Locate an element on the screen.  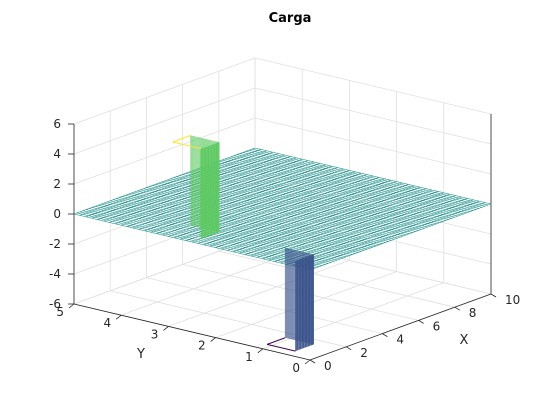
z-tick-label: 4 is located at coordinates (57, 154).